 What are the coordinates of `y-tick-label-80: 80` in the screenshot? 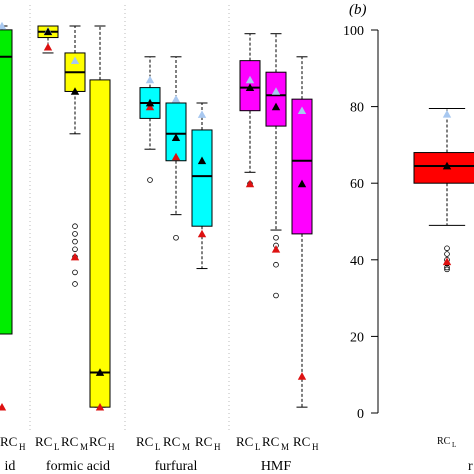 It's located at (357, 108).